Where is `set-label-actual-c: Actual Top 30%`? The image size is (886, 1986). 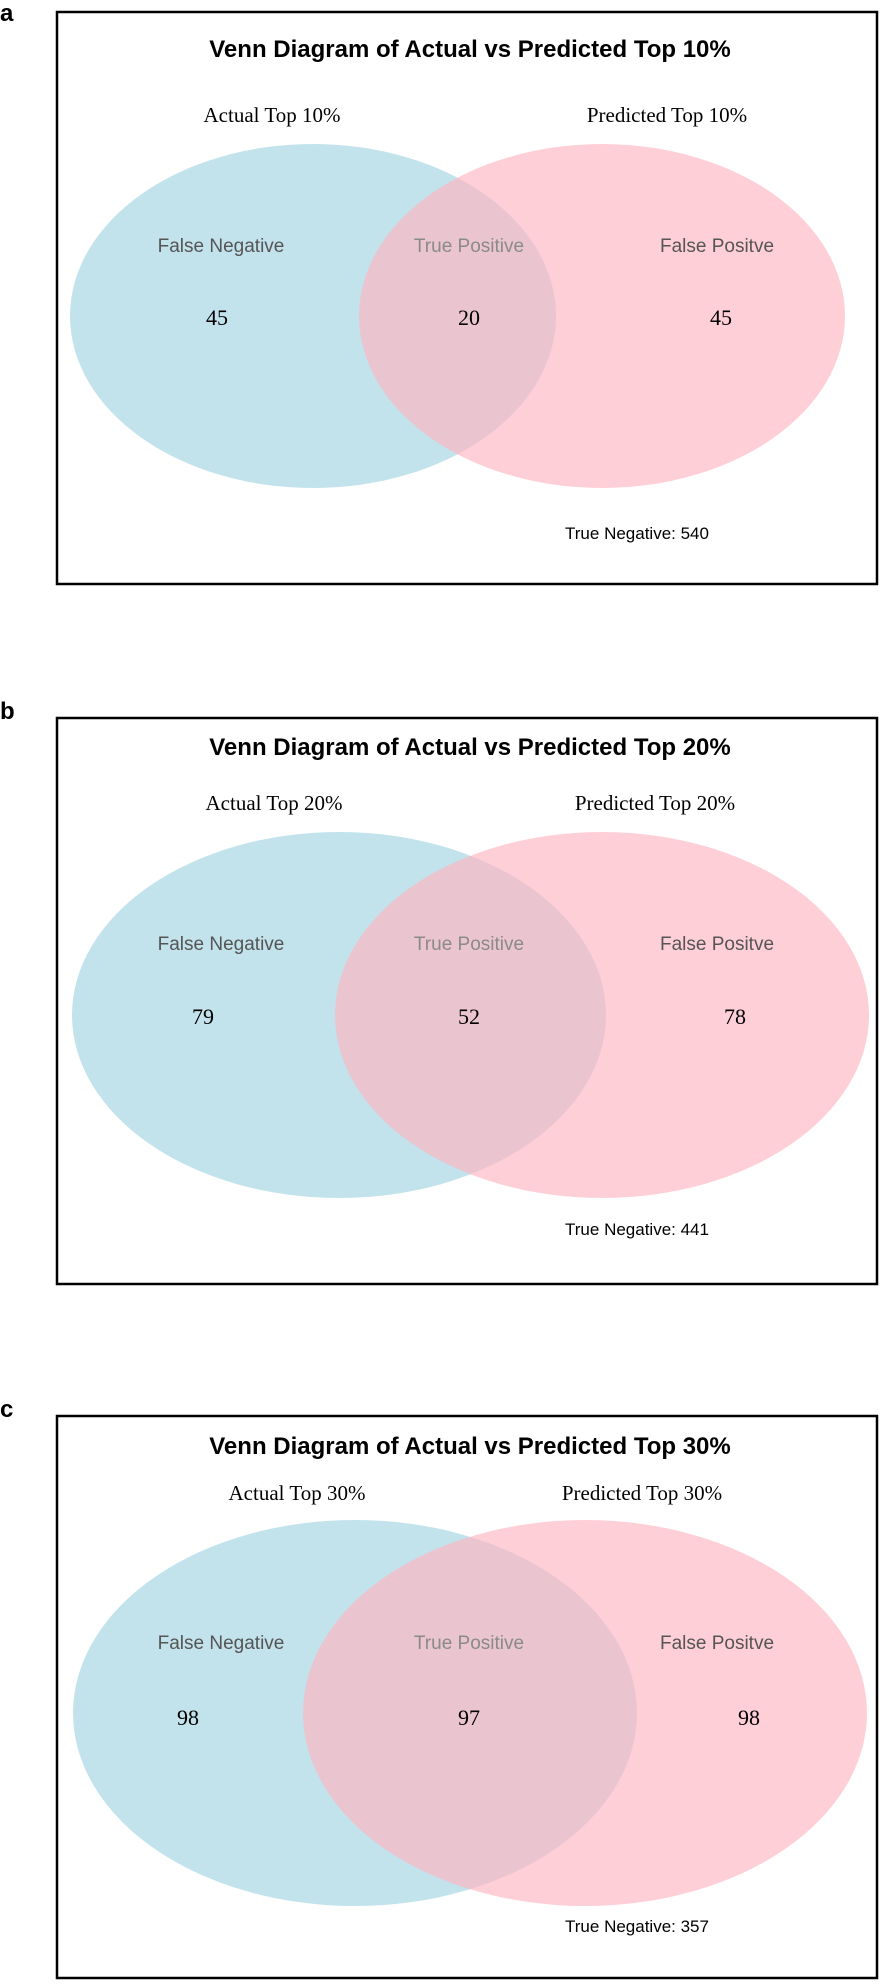 set-label-actual-c: Actual Top 30% is located at coordinates (297, 1493).